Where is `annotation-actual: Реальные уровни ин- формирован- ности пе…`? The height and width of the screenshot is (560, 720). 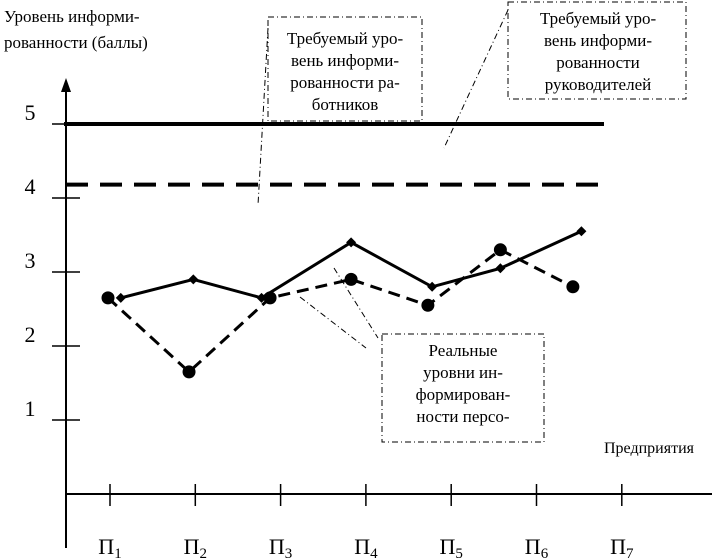 annotation-actual: Реальные уровни ин- формирован- ности пе… is located at coordinates (463, 389).